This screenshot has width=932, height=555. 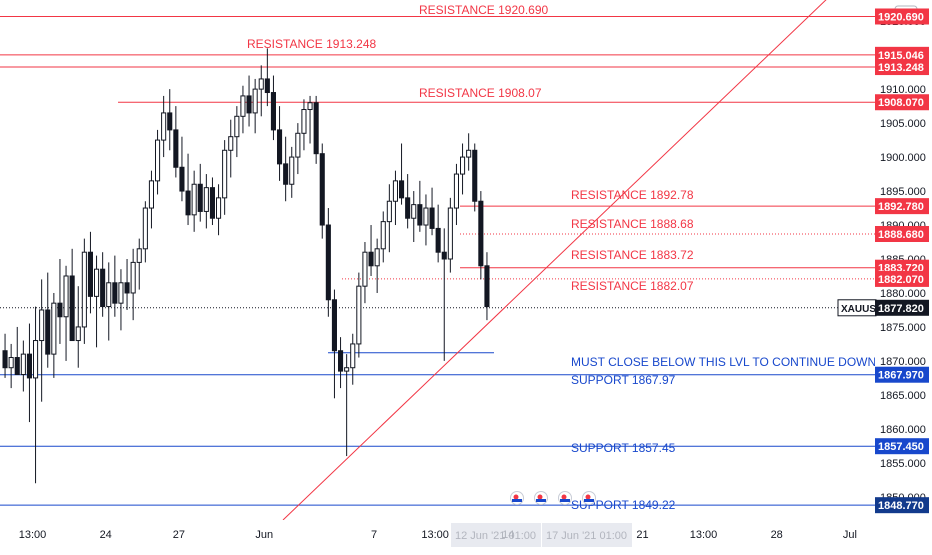 I want to click on resistance-price-tag: 1908.070, so click(x=902, y=102).